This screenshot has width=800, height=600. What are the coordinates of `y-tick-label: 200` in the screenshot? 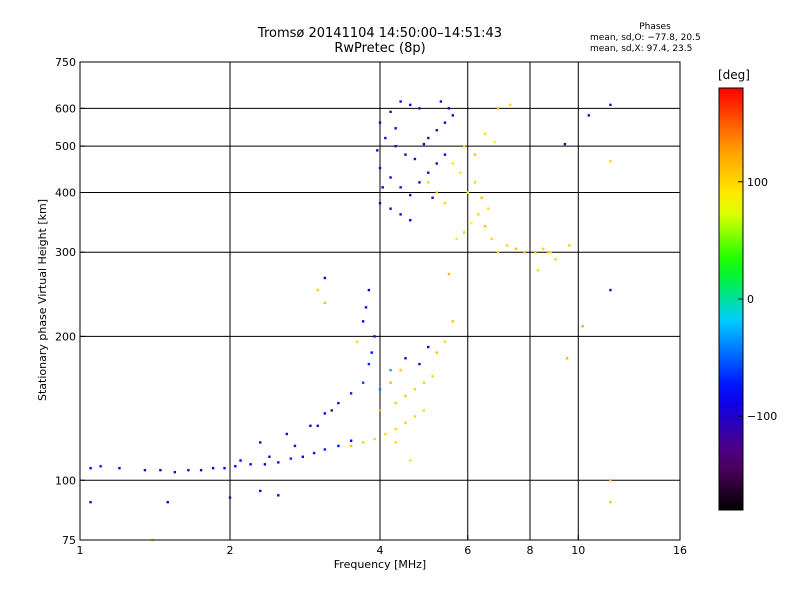 It's located at (65, 336).